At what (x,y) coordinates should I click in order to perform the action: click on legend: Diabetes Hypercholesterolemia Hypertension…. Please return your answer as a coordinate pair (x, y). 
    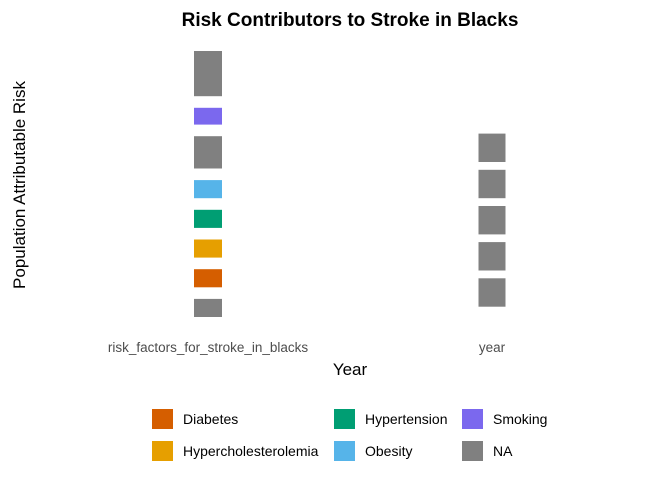
    Looking at the image, I should click on (349, 435).